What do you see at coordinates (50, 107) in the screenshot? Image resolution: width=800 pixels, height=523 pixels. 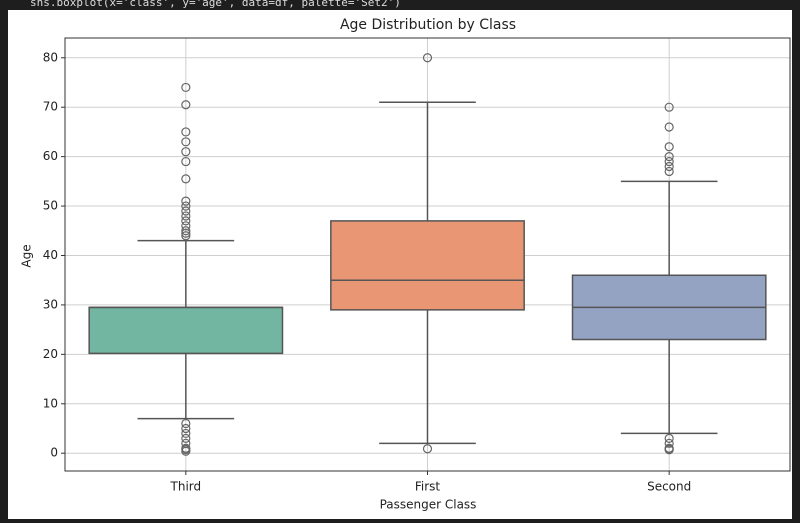 I see `y-tick-label: 70` at bounding box center [50, 107].